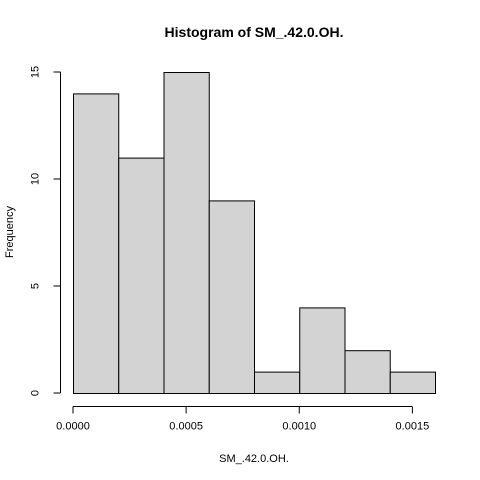  What do you see at coordinates (36, 179) in the screenshot?
I see `y-tick-label-2: 10` at bounding box center [36, 179].